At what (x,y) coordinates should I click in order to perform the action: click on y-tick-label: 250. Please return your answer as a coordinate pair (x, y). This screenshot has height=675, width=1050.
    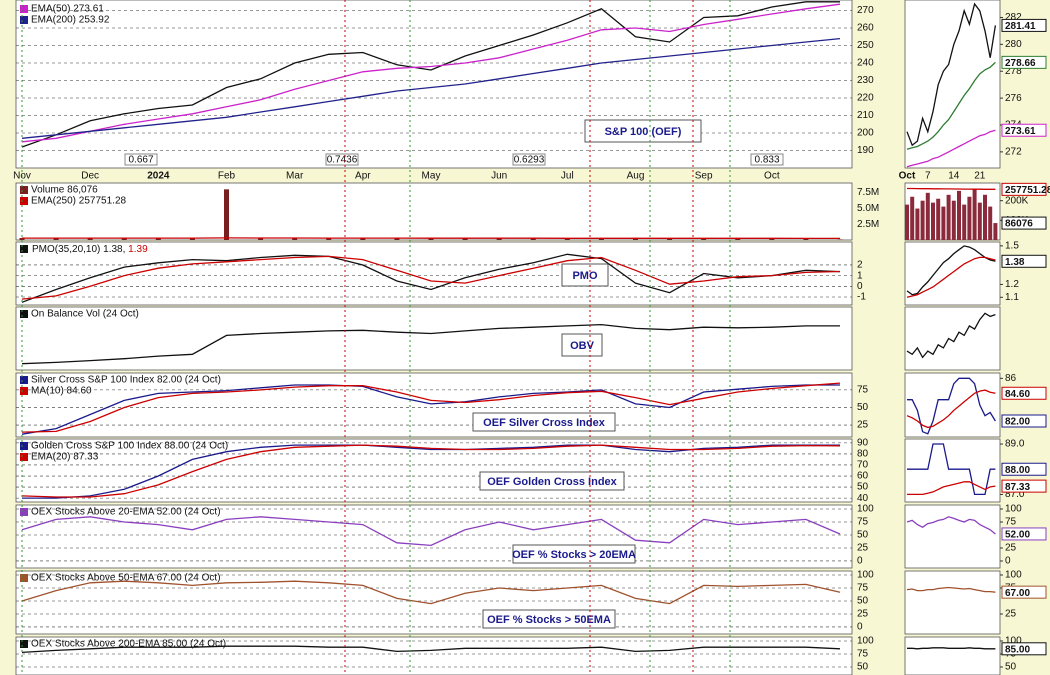
    Looking at the image, I should click on (865, 45).